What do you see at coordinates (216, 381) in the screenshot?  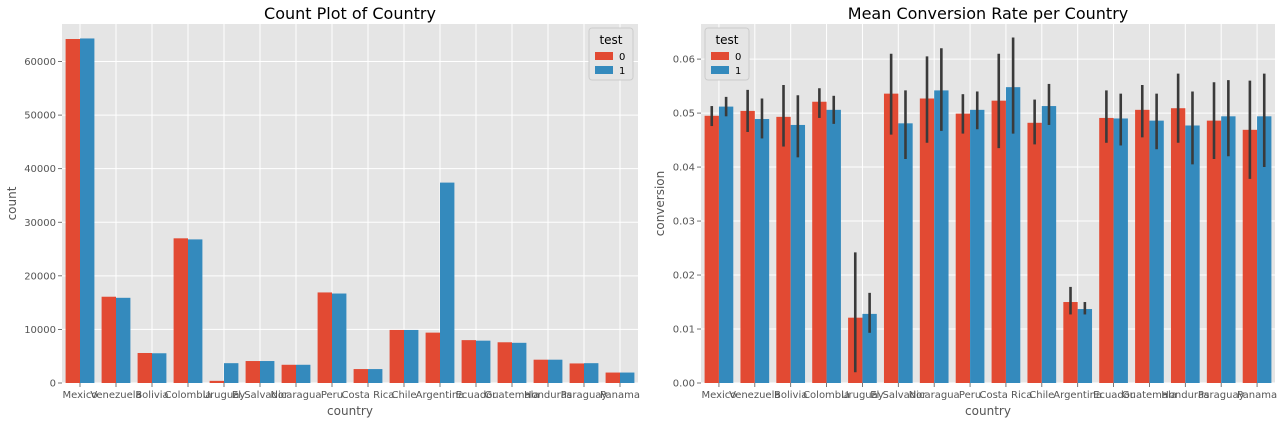 I see `bar-0-uruguay` at bounding box center [216, 381].